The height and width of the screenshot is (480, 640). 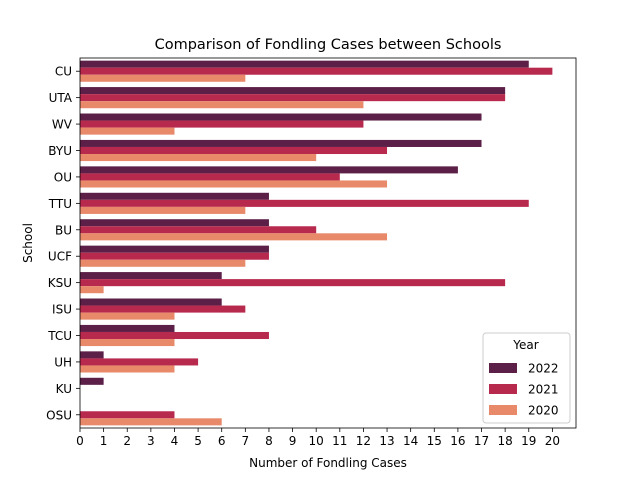 I want to click on bar-uta-2020, so click(x=222, y=105).